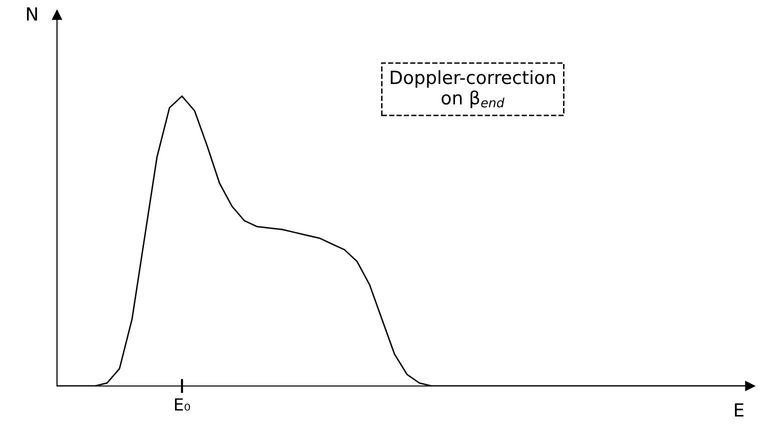 The height and width of the screenshot is (425, 768). I want to click on y-axis-title: N, so click(32, 14).